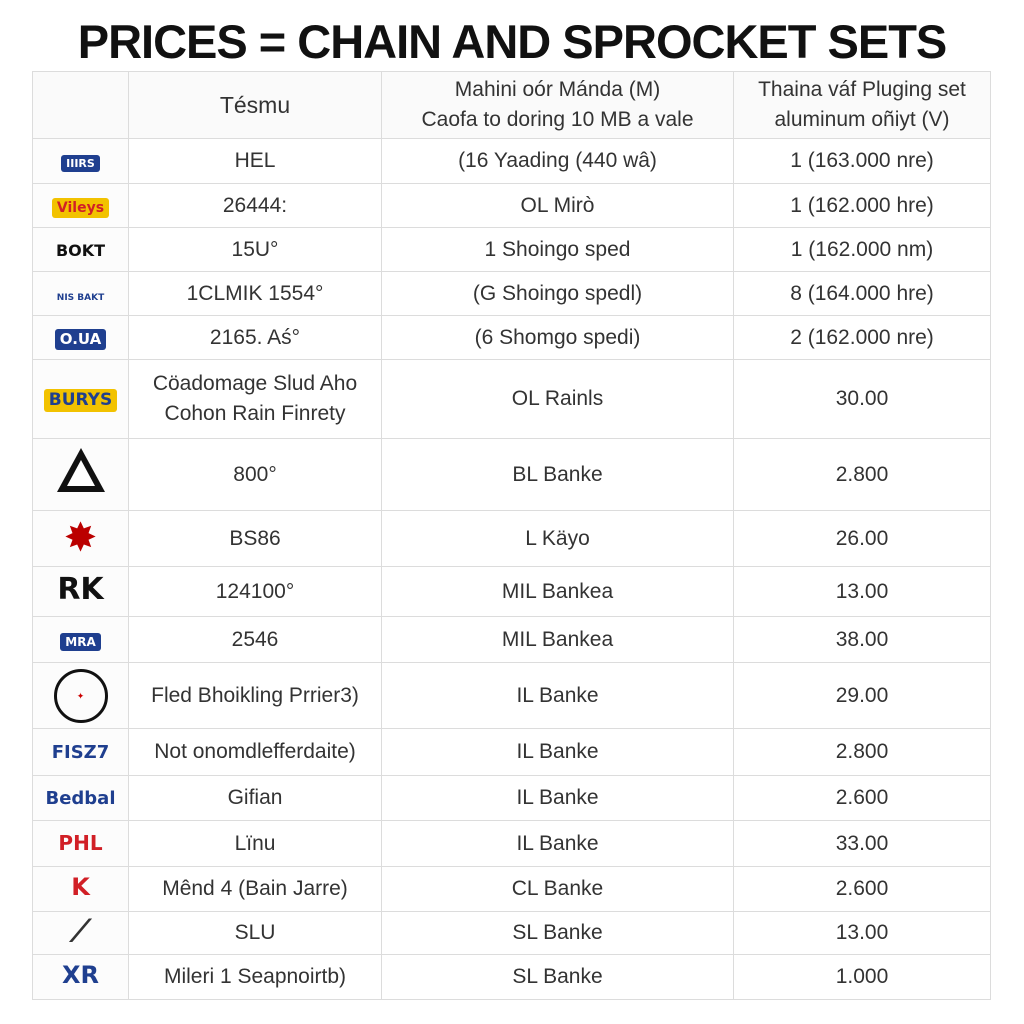  I want to click on price-cell: 26.00, so click(862, 538).